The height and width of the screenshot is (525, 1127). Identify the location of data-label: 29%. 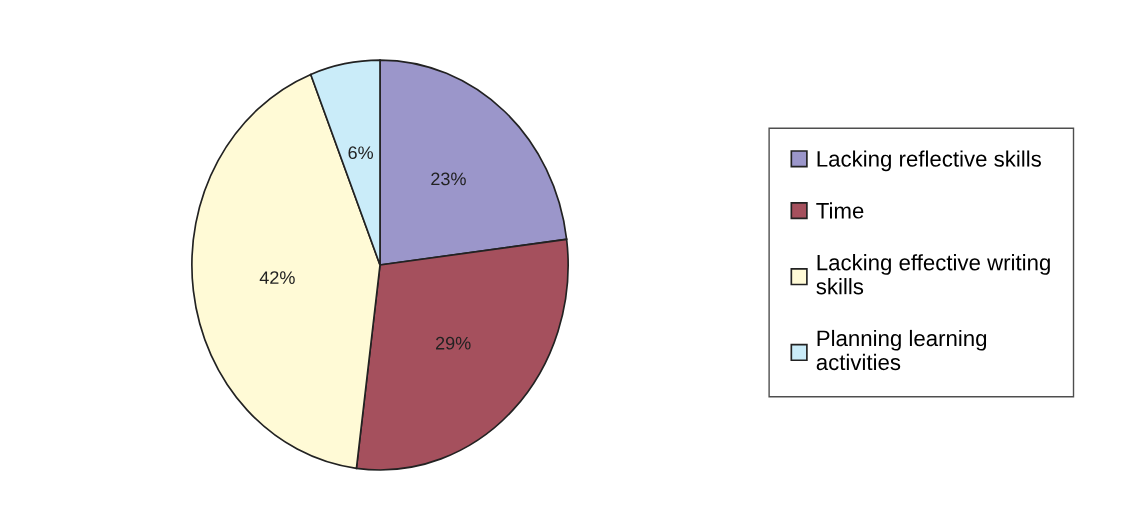
(453, 343).